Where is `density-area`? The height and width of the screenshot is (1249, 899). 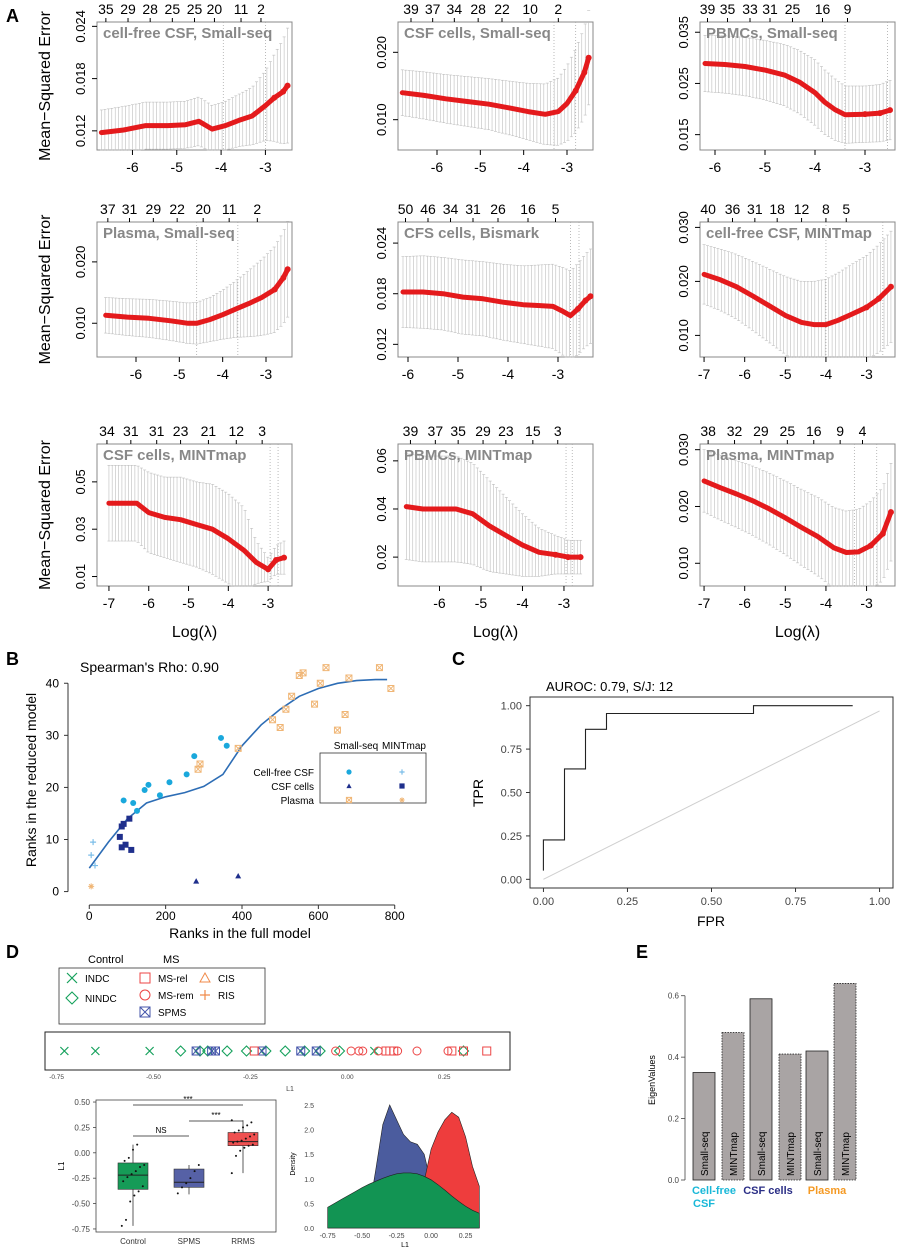
density-area is located at coordinates (403, 1200).